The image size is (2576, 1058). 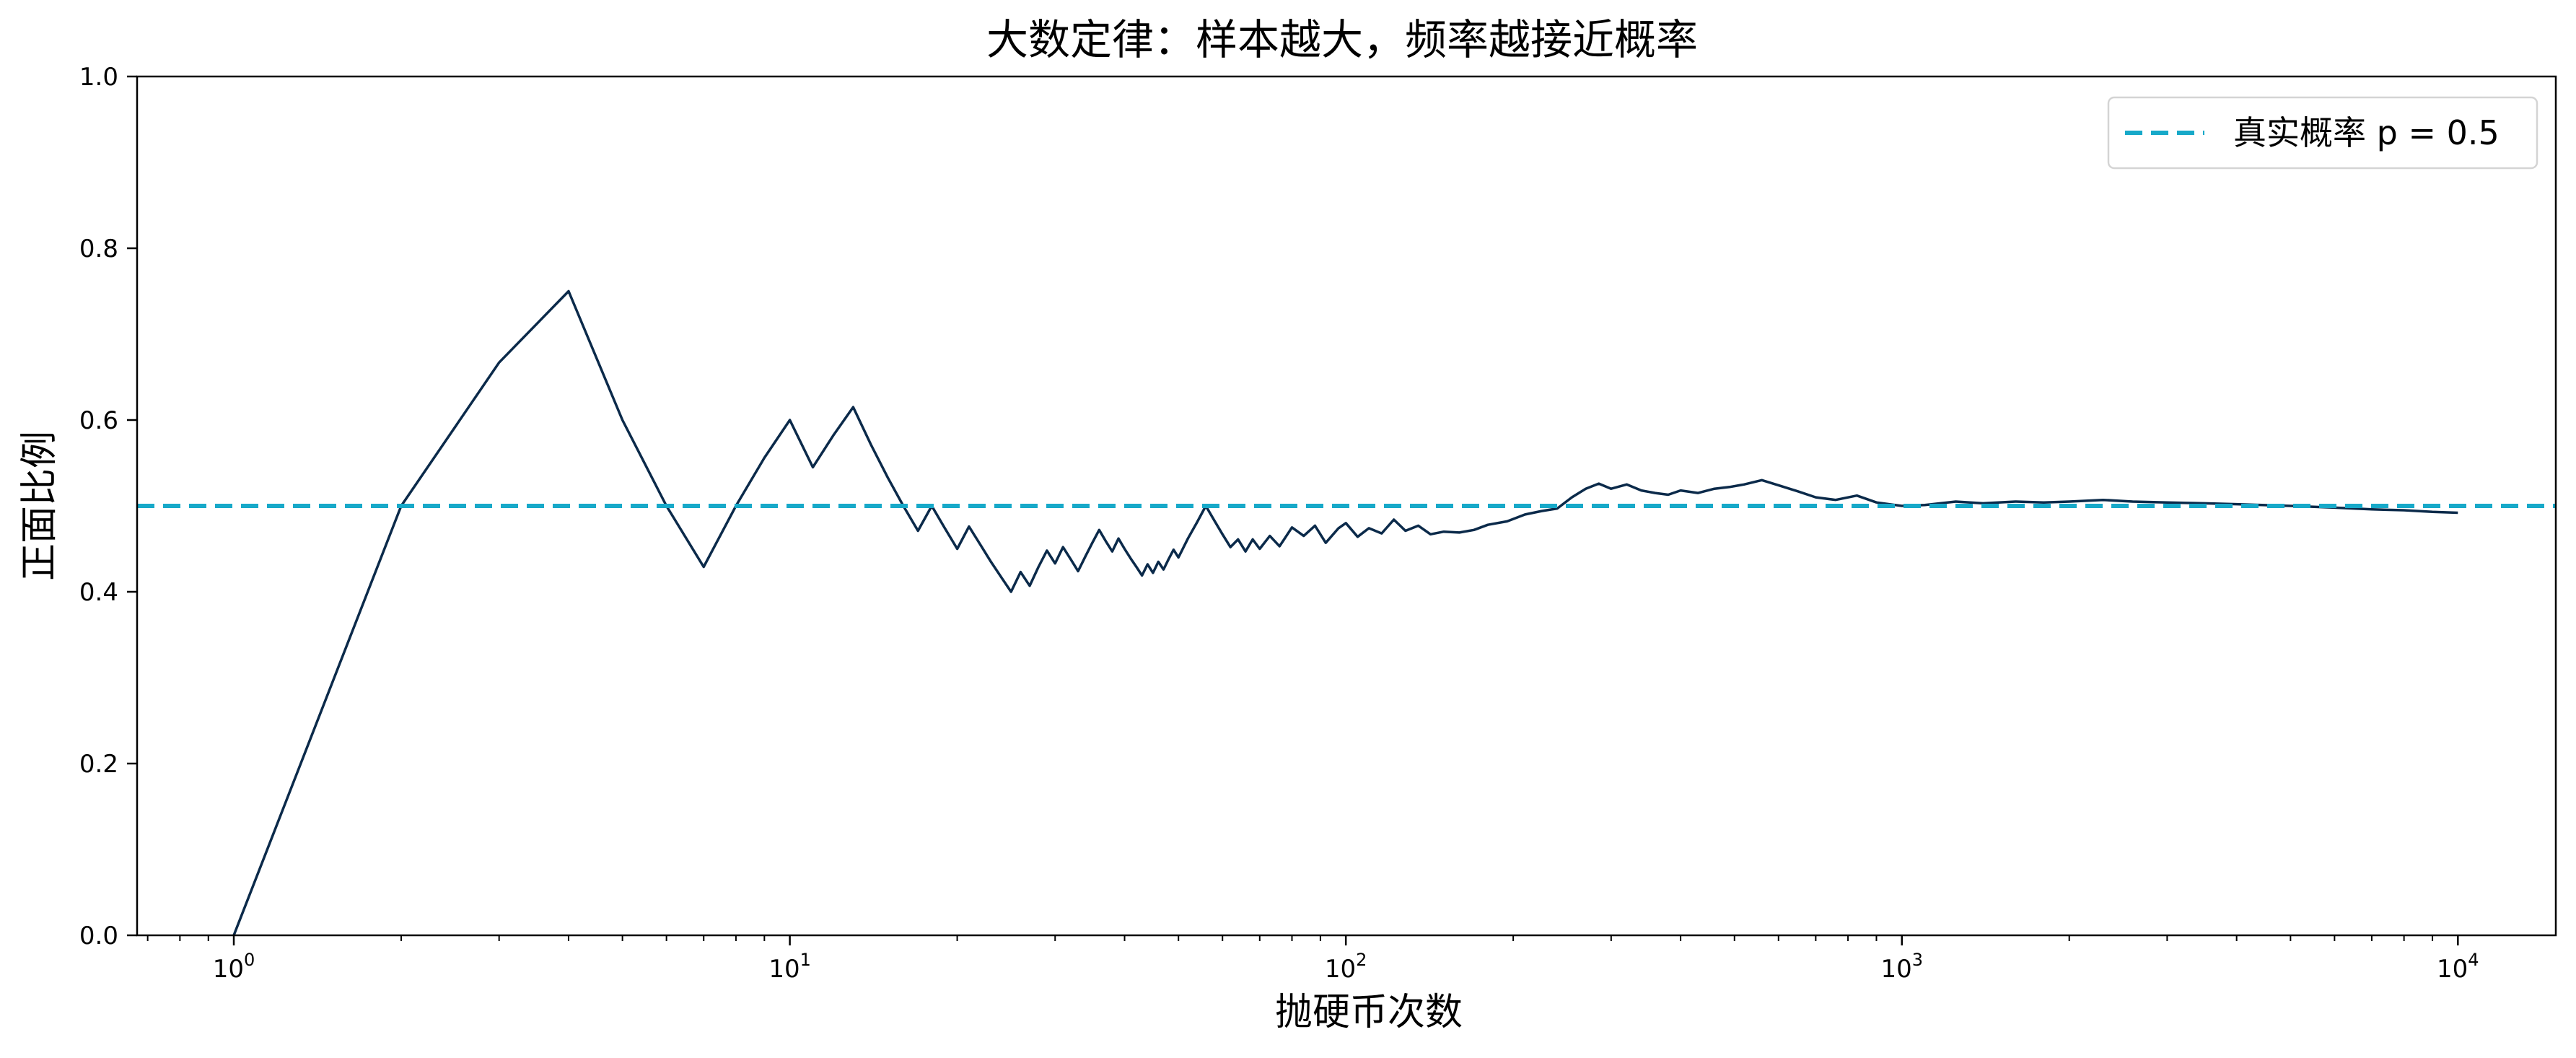 What do you see at coordinates (789, 967) in the screenshot?
I see `x-tick-label: 10¹` at bounding box center [789, 967].